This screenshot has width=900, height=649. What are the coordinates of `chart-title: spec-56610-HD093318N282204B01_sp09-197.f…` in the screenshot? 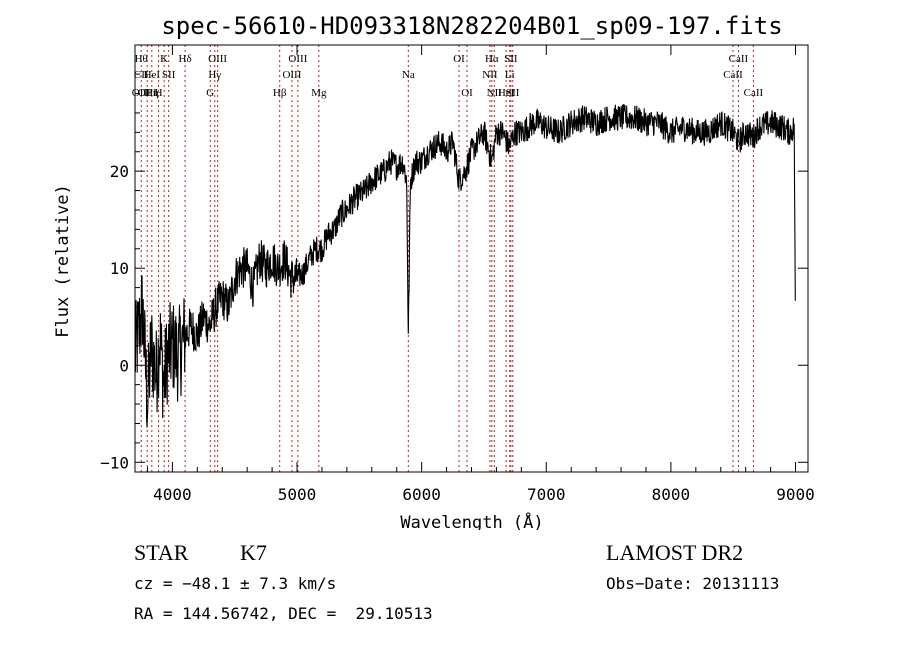 It's located at (471, 26).